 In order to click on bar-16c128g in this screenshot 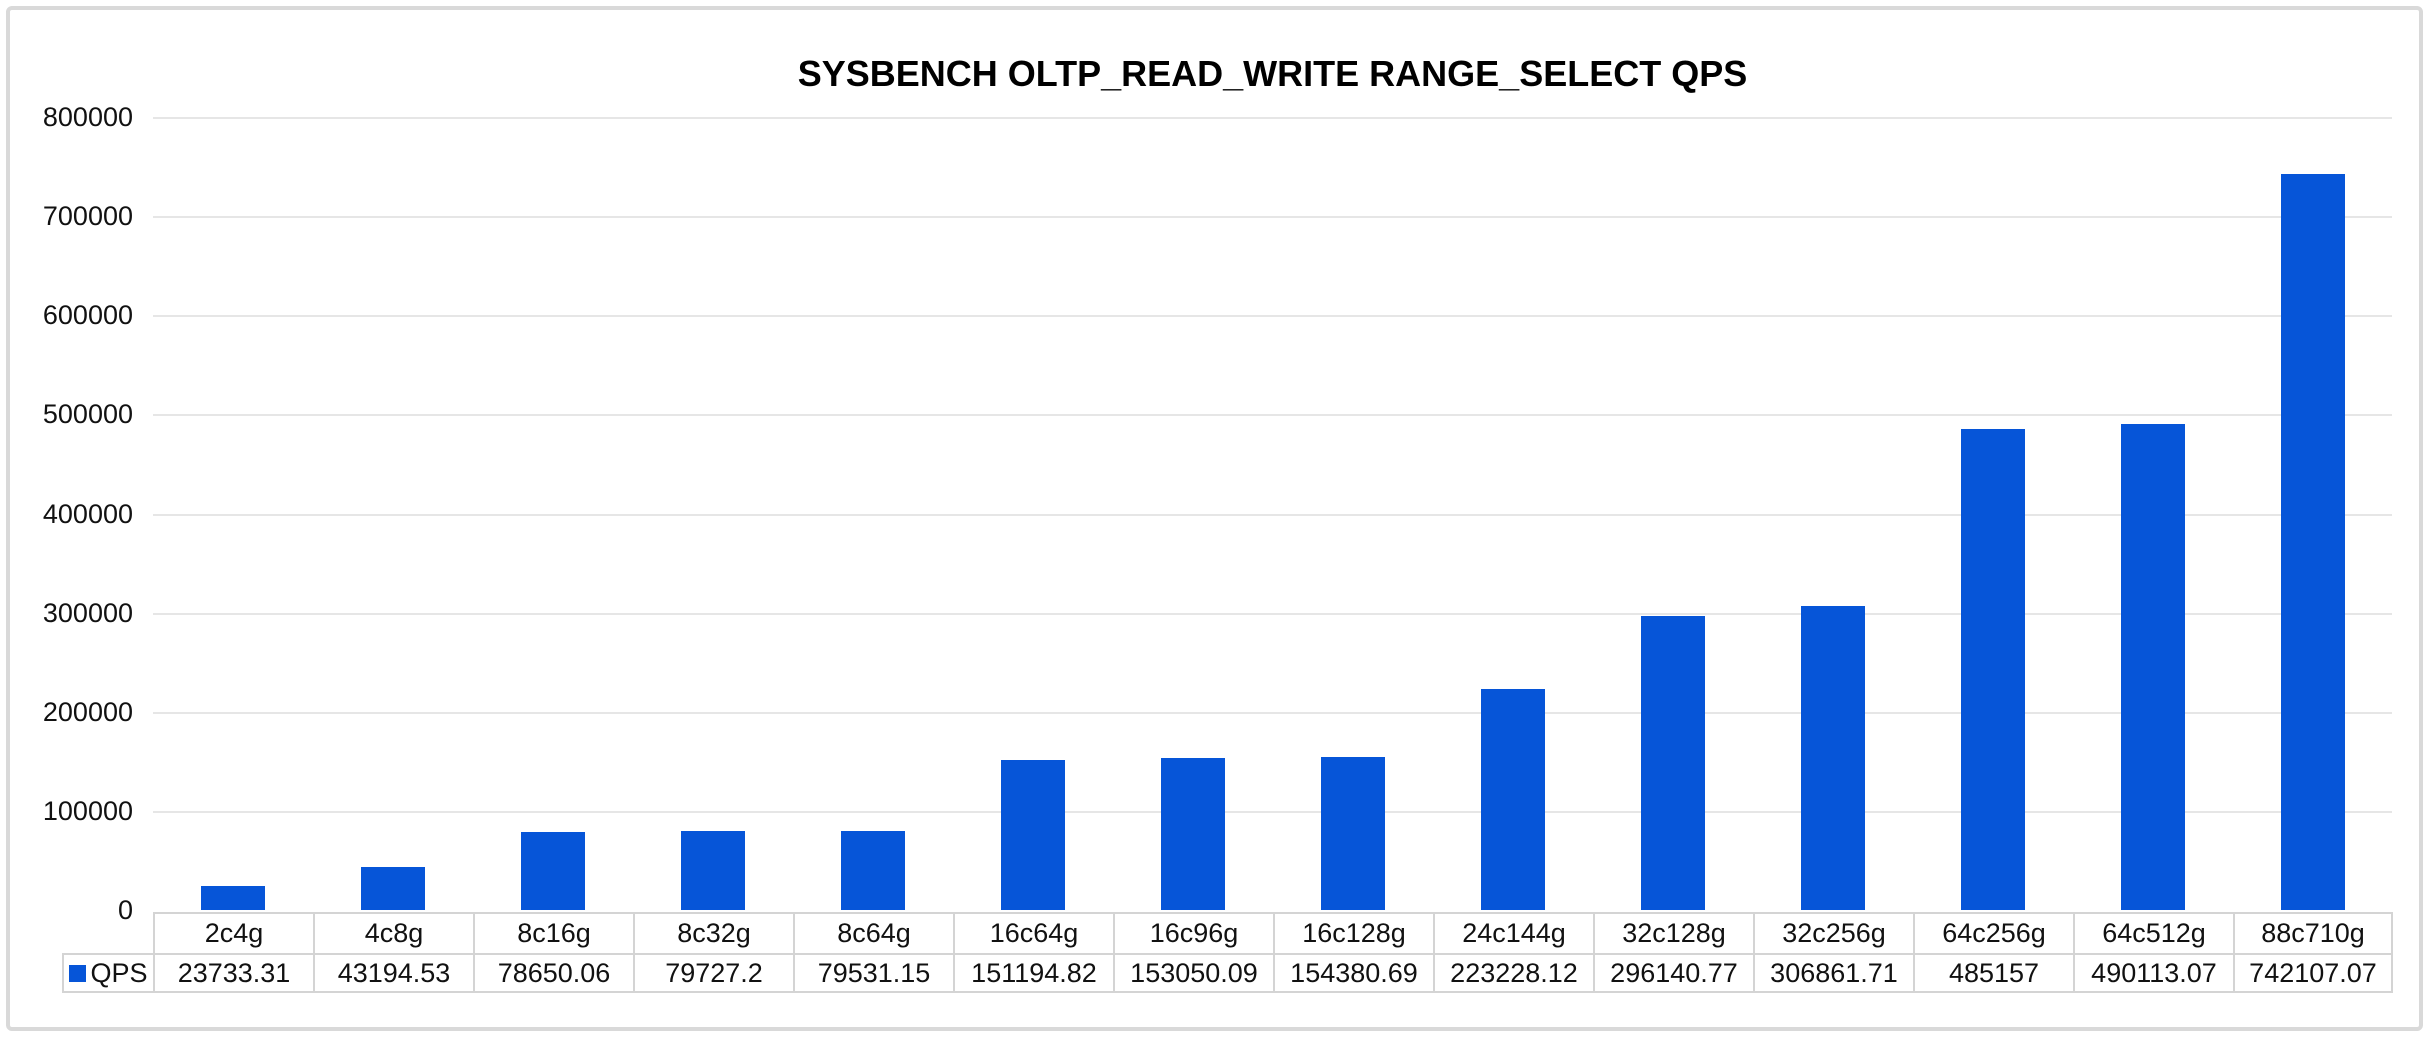, I will do `click(1353, 833)`.